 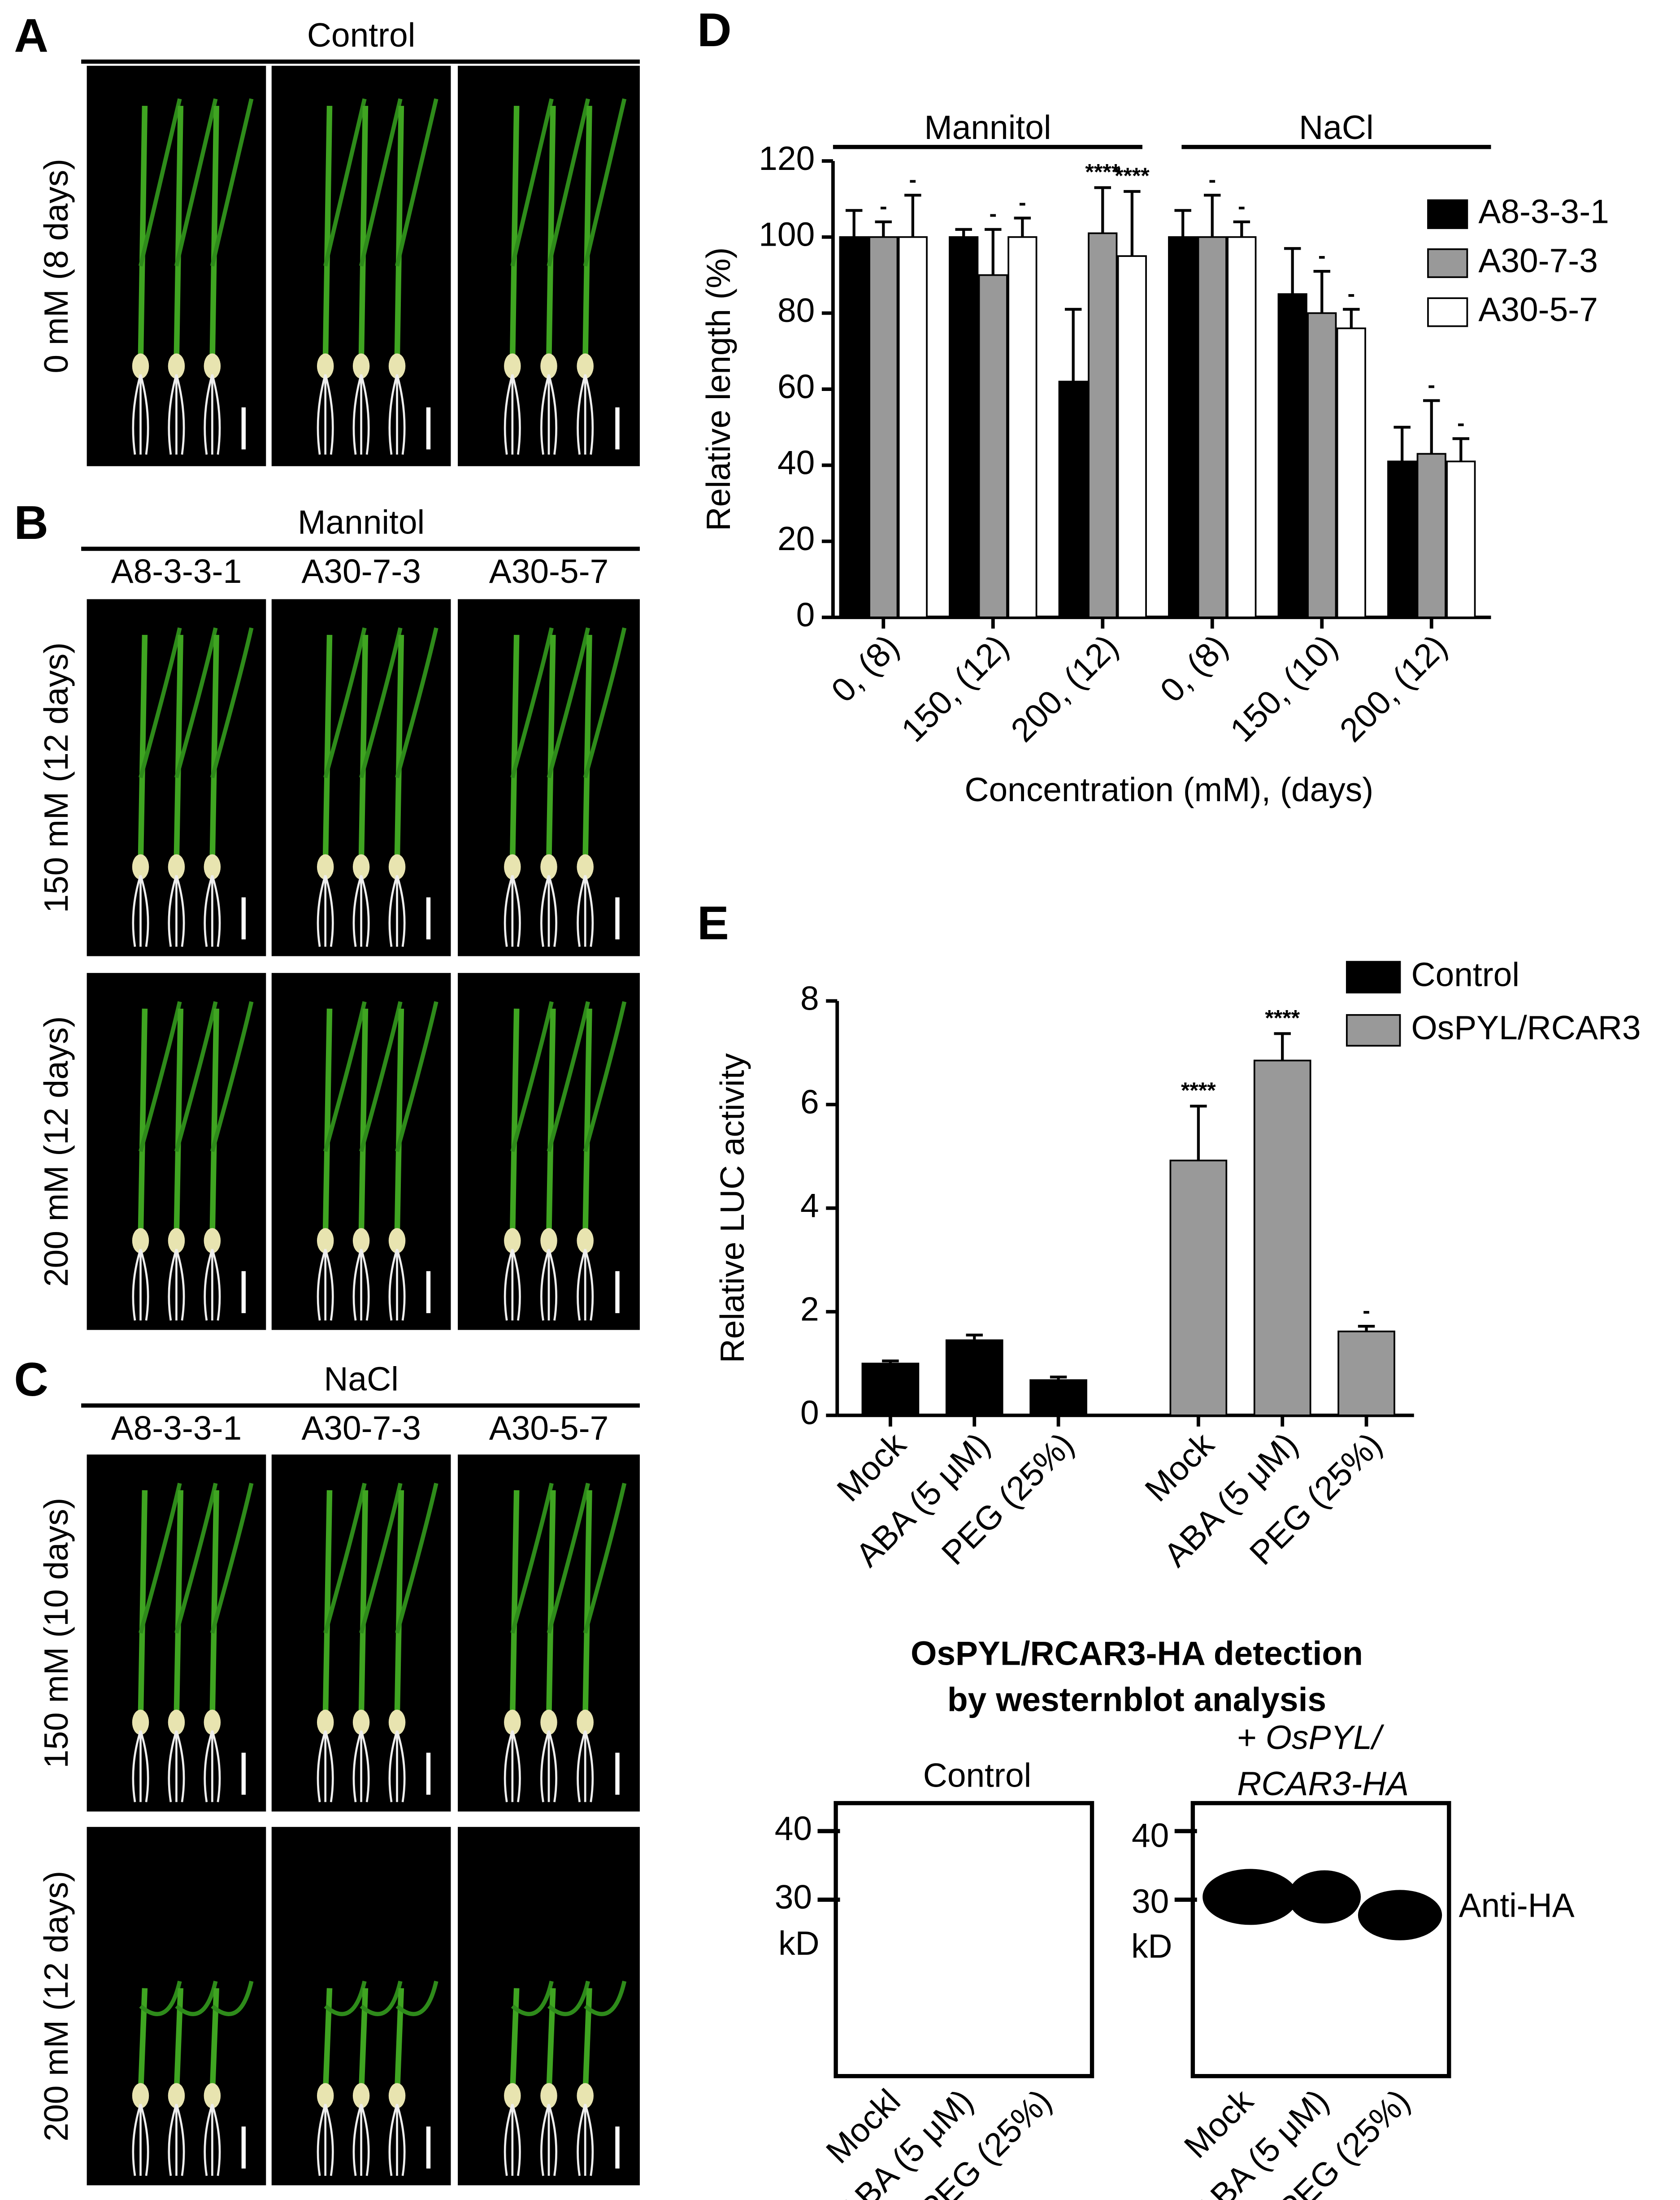 What do you see at coordinates (361, 1379) in the screenshot?
I see `panel-title: NaCl` at bounding box center [361, 1379].